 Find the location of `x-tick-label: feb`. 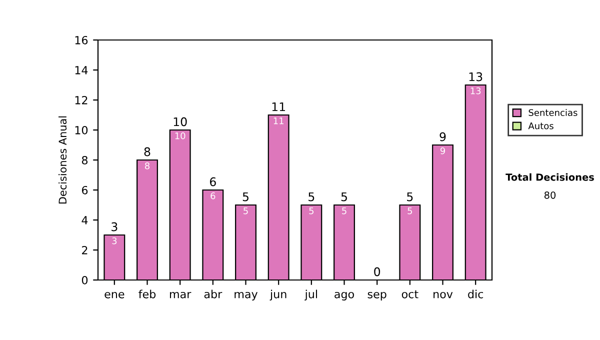

x-tick-label: feb is located at coordinates (147, 294).